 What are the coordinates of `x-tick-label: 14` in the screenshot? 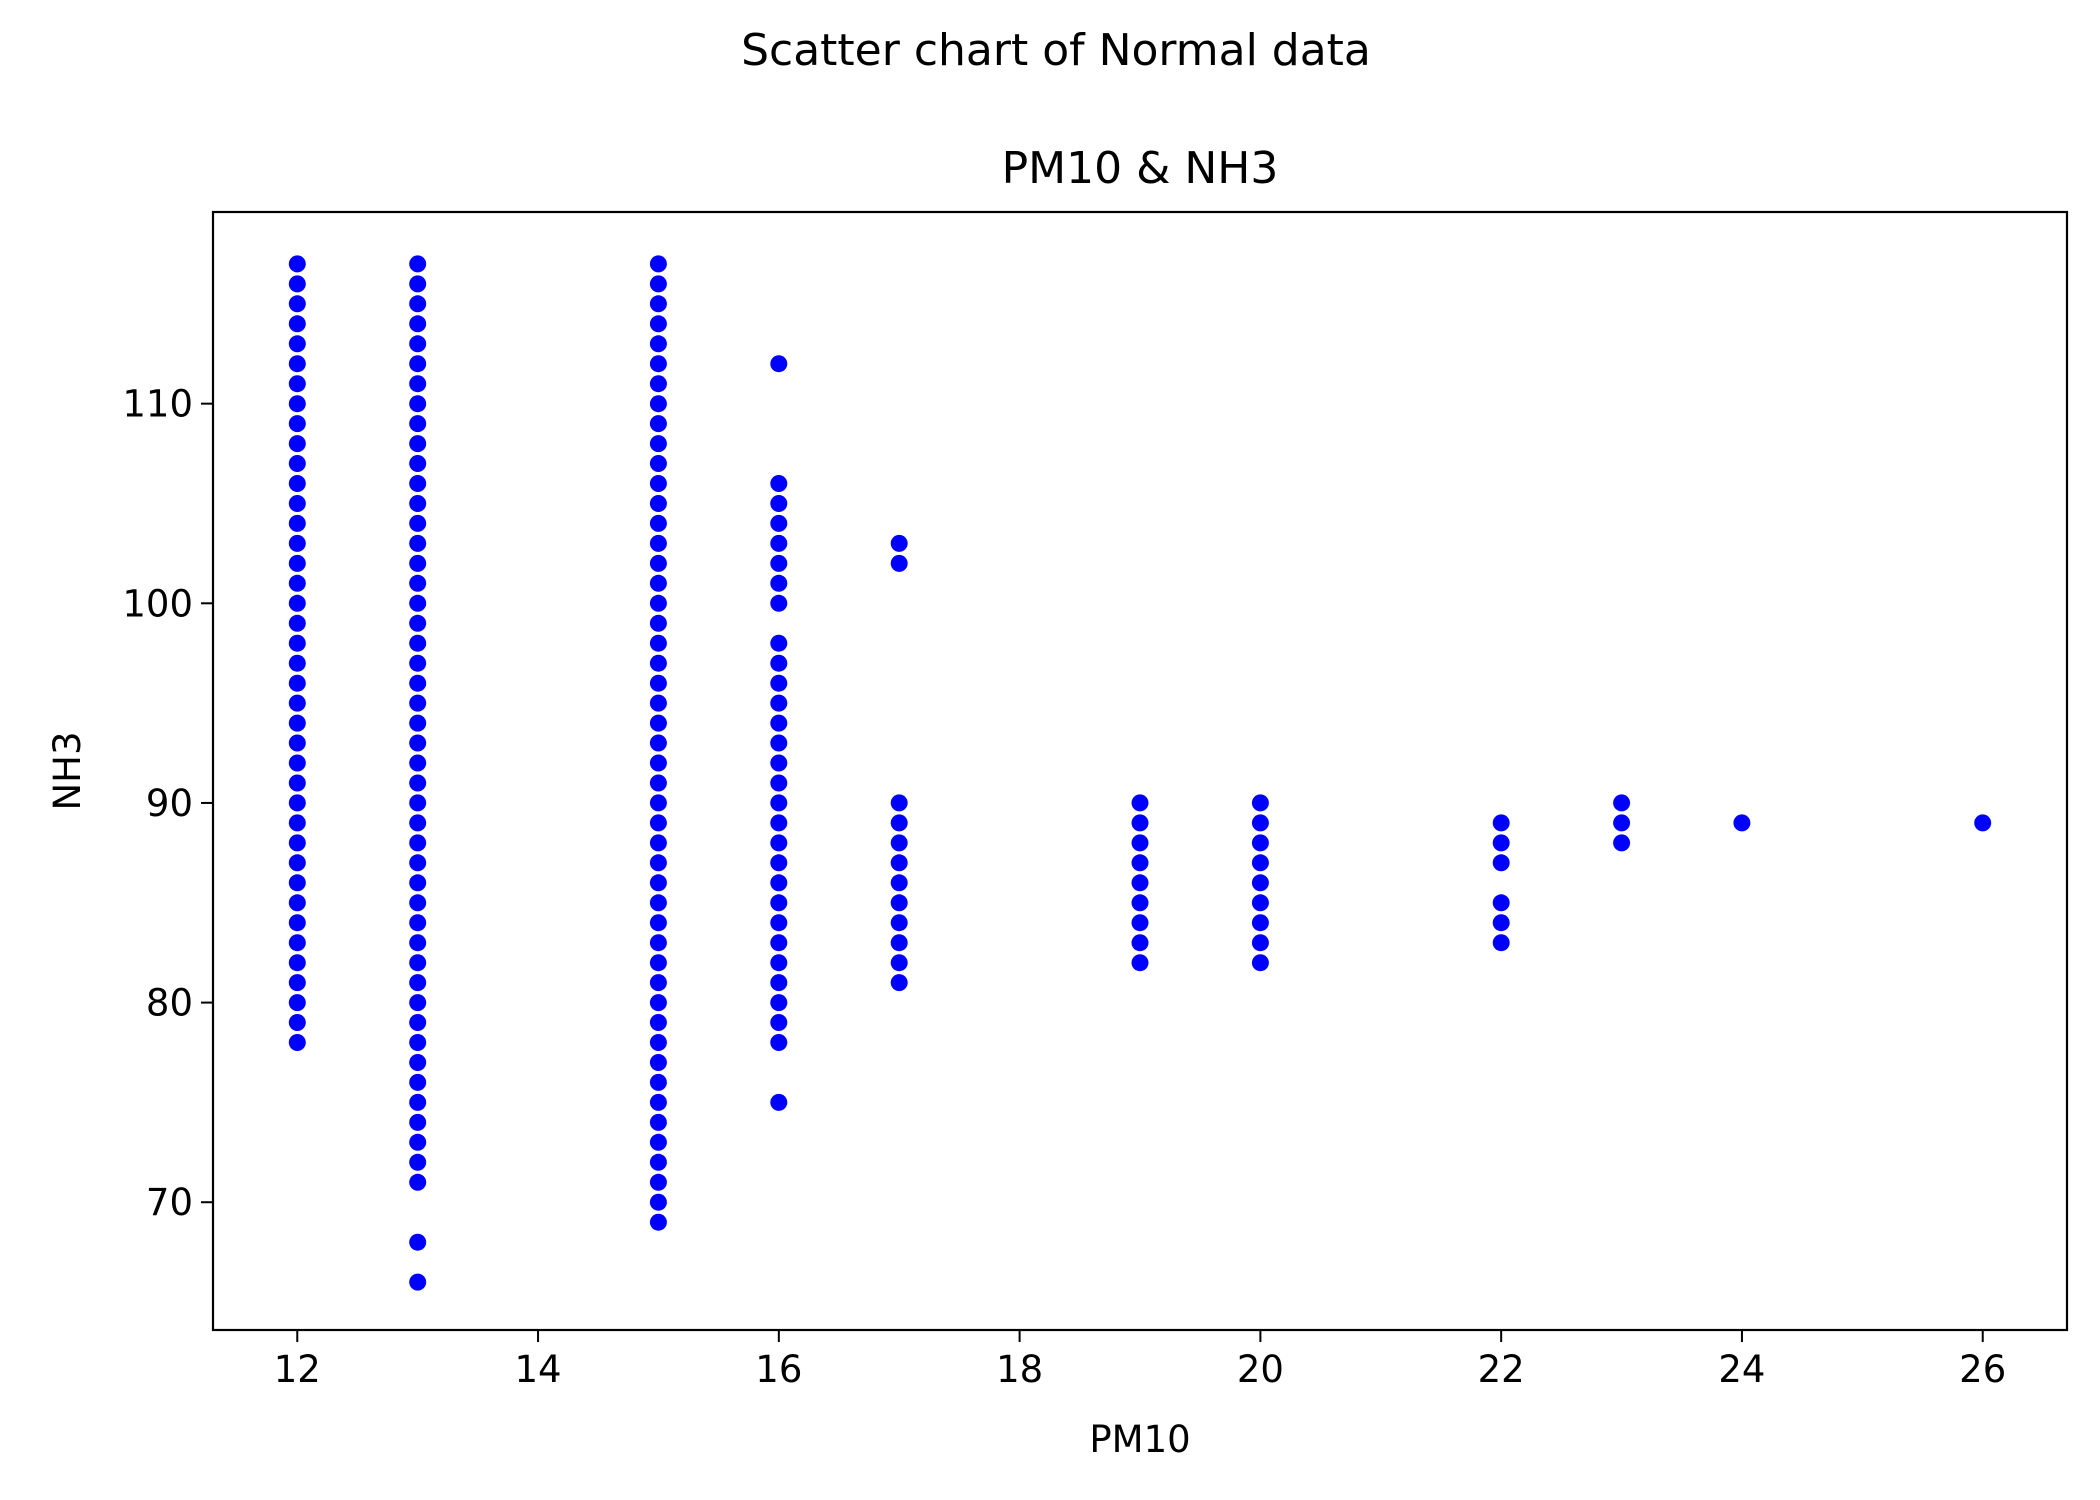 It's located at (538, 1369).